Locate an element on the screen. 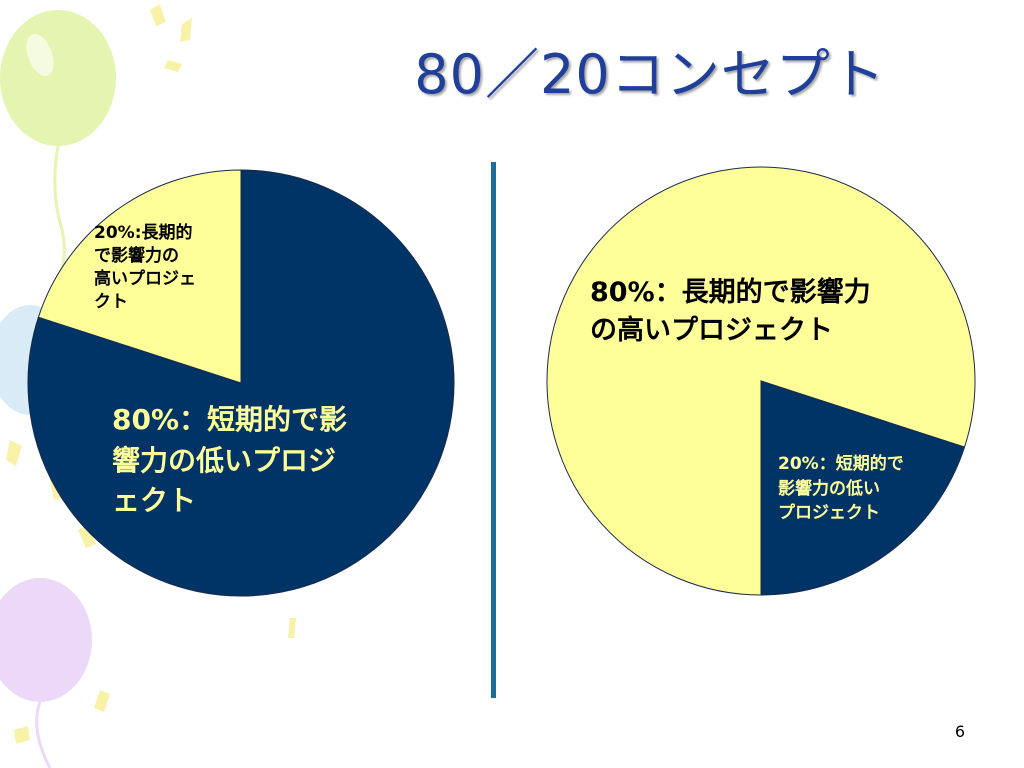 The height and width of the screenshot is (768, 1024). balloon-purple-icon is located at coordinates (46, 673).